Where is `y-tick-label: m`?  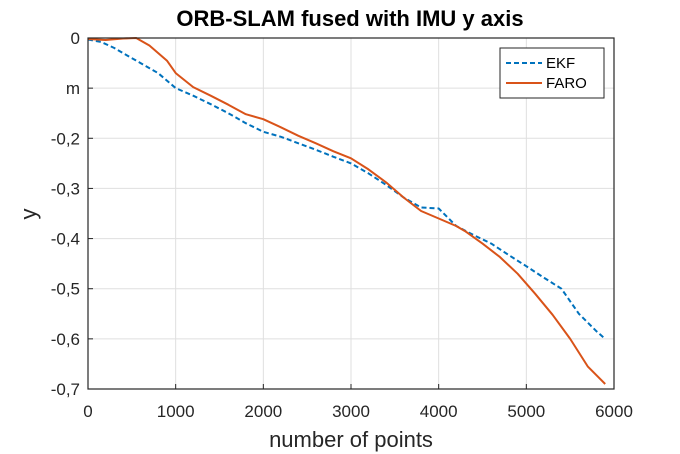
y-tick-label: m is located at coordinates (73, 88).